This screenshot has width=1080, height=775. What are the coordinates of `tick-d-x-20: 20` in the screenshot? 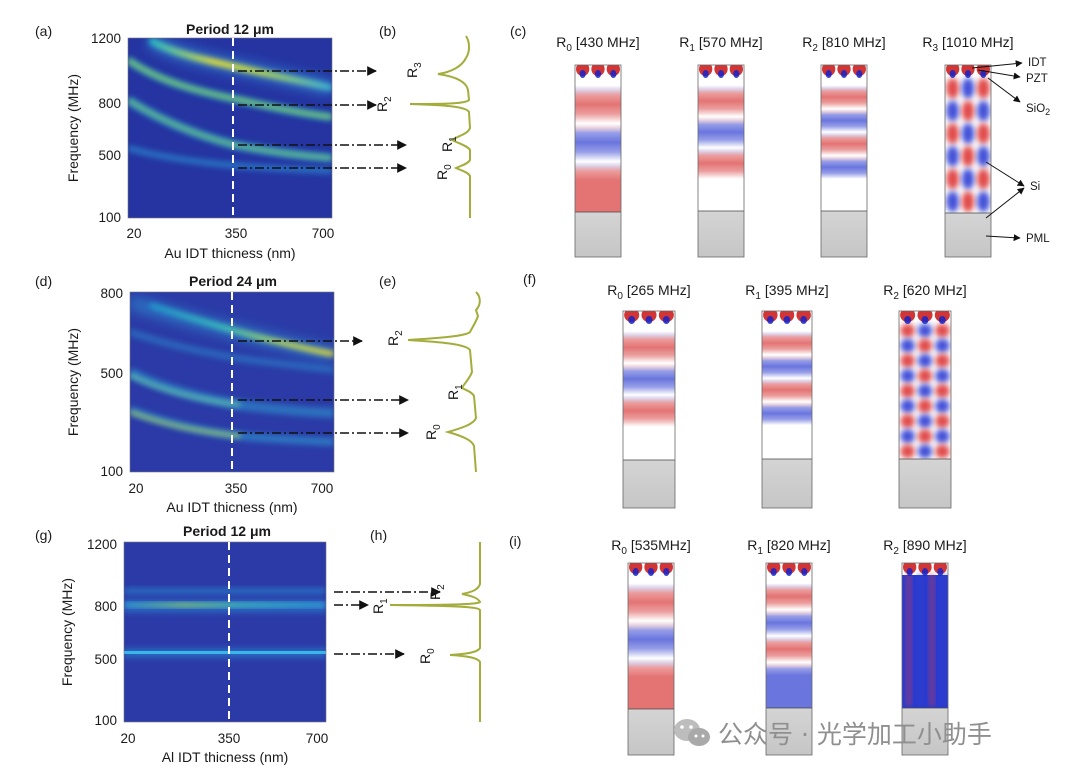 It's located at (135, 488).